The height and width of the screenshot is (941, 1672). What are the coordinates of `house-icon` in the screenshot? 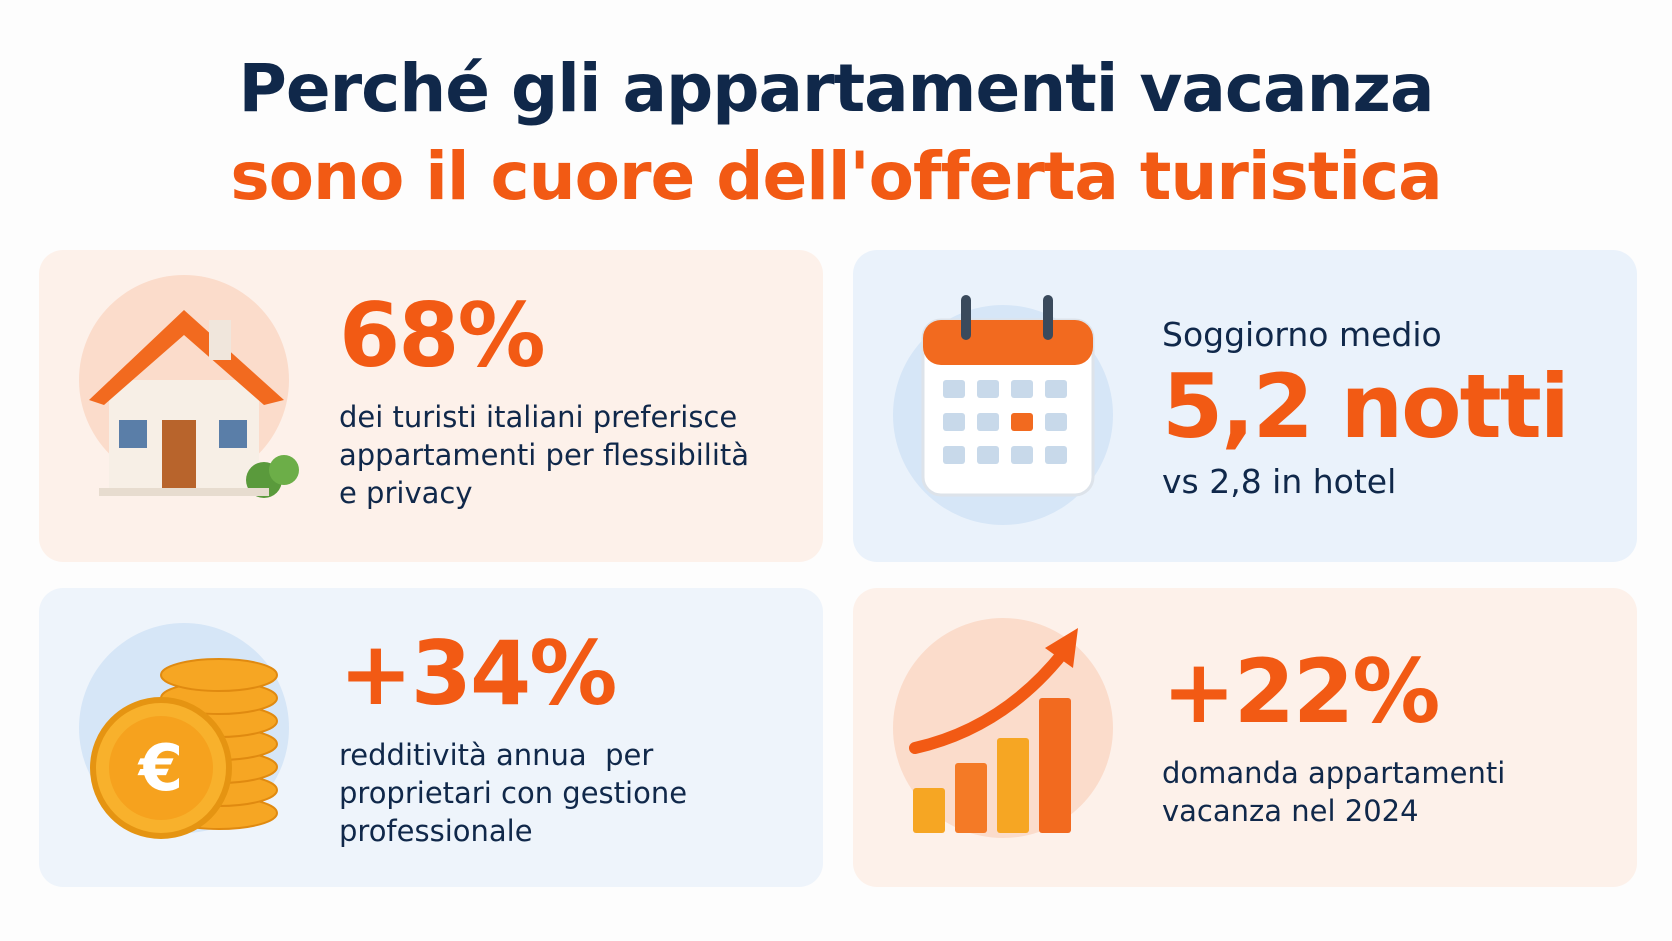 It's located at (189, 386).